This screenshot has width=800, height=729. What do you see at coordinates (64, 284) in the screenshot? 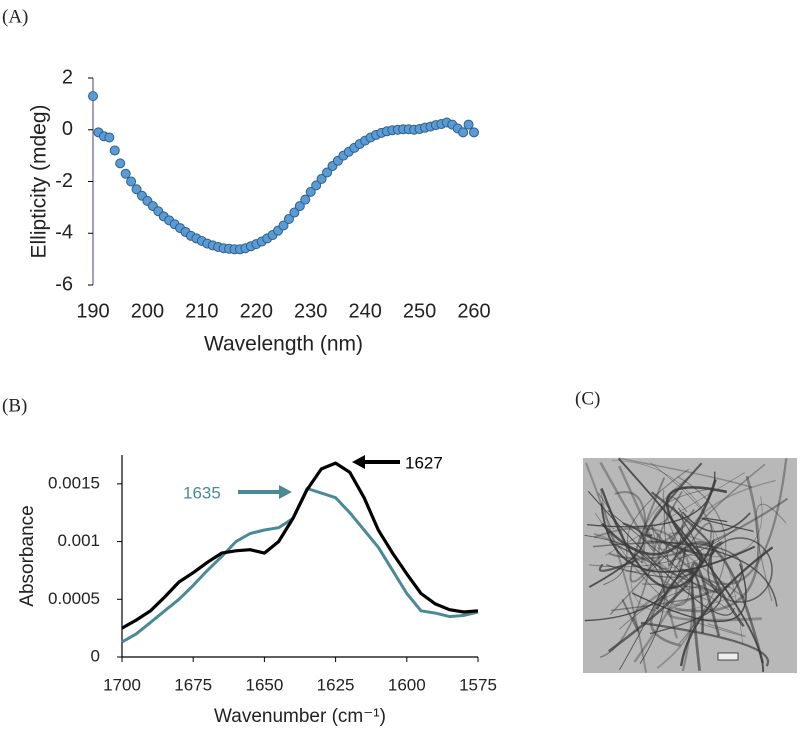
I see `y-tick-label: -6` at bounding box center [64, 284].